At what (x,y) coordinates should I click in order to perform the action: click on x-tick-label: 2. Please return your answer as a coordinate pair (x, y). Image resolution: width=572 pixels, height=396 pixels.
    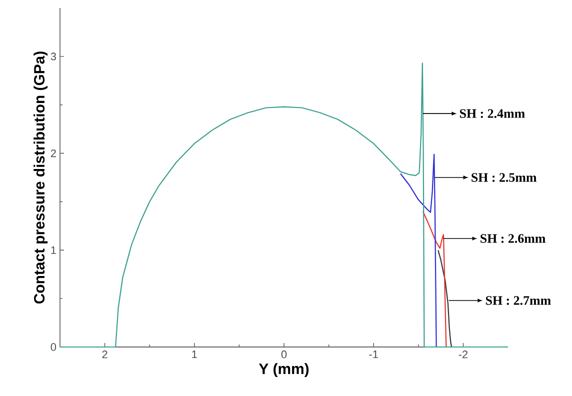
    Looking at the image, I should click on (105, 354).